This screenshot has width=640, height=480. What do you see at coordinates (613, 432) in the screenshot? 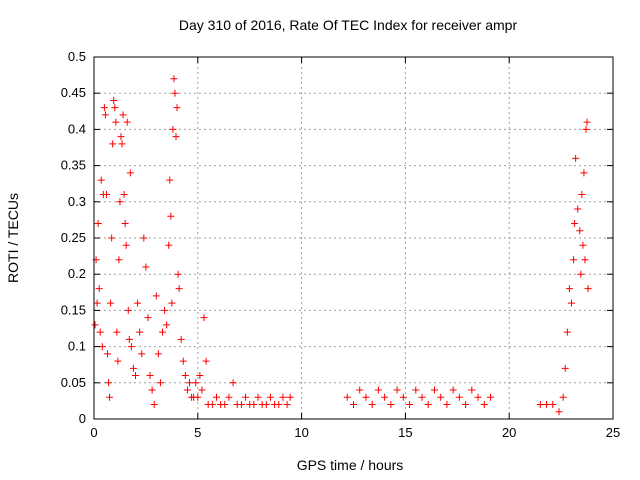
I see `x-tick-label: 25` at bounding box center [613, 432].